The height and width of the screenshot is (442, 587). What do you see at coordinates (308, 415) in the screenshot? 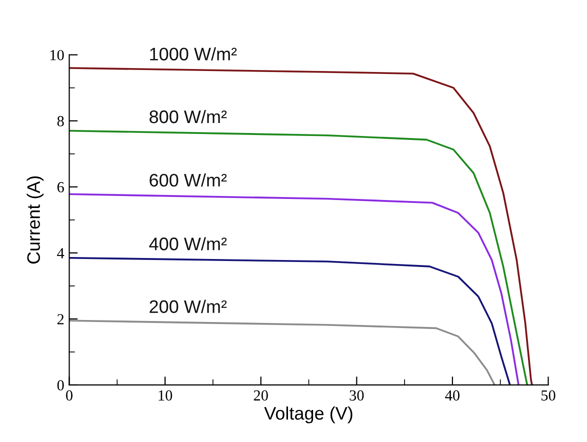
I see `x-axis-title: Voltage (V)` at bounding box center [308, 415].